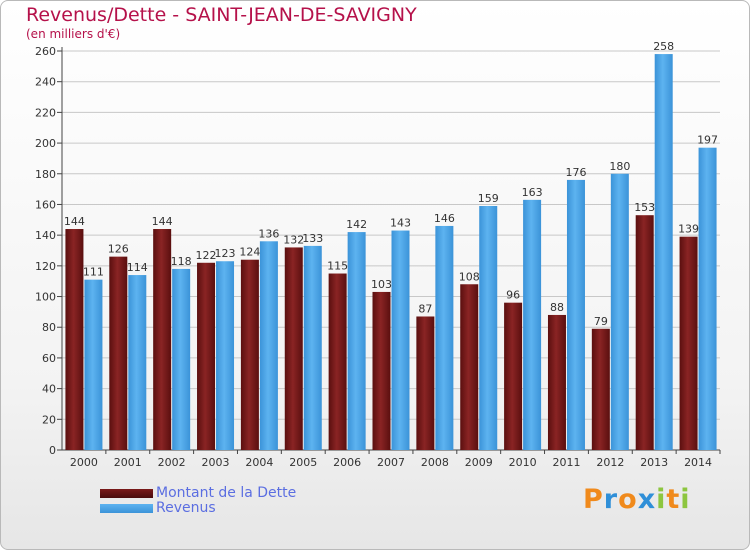 The width and height of the screenshot is (750, 550). Describe the element at coordinates (49, 327) in the screenshot. I see `y-tick-label: 80` at that location.